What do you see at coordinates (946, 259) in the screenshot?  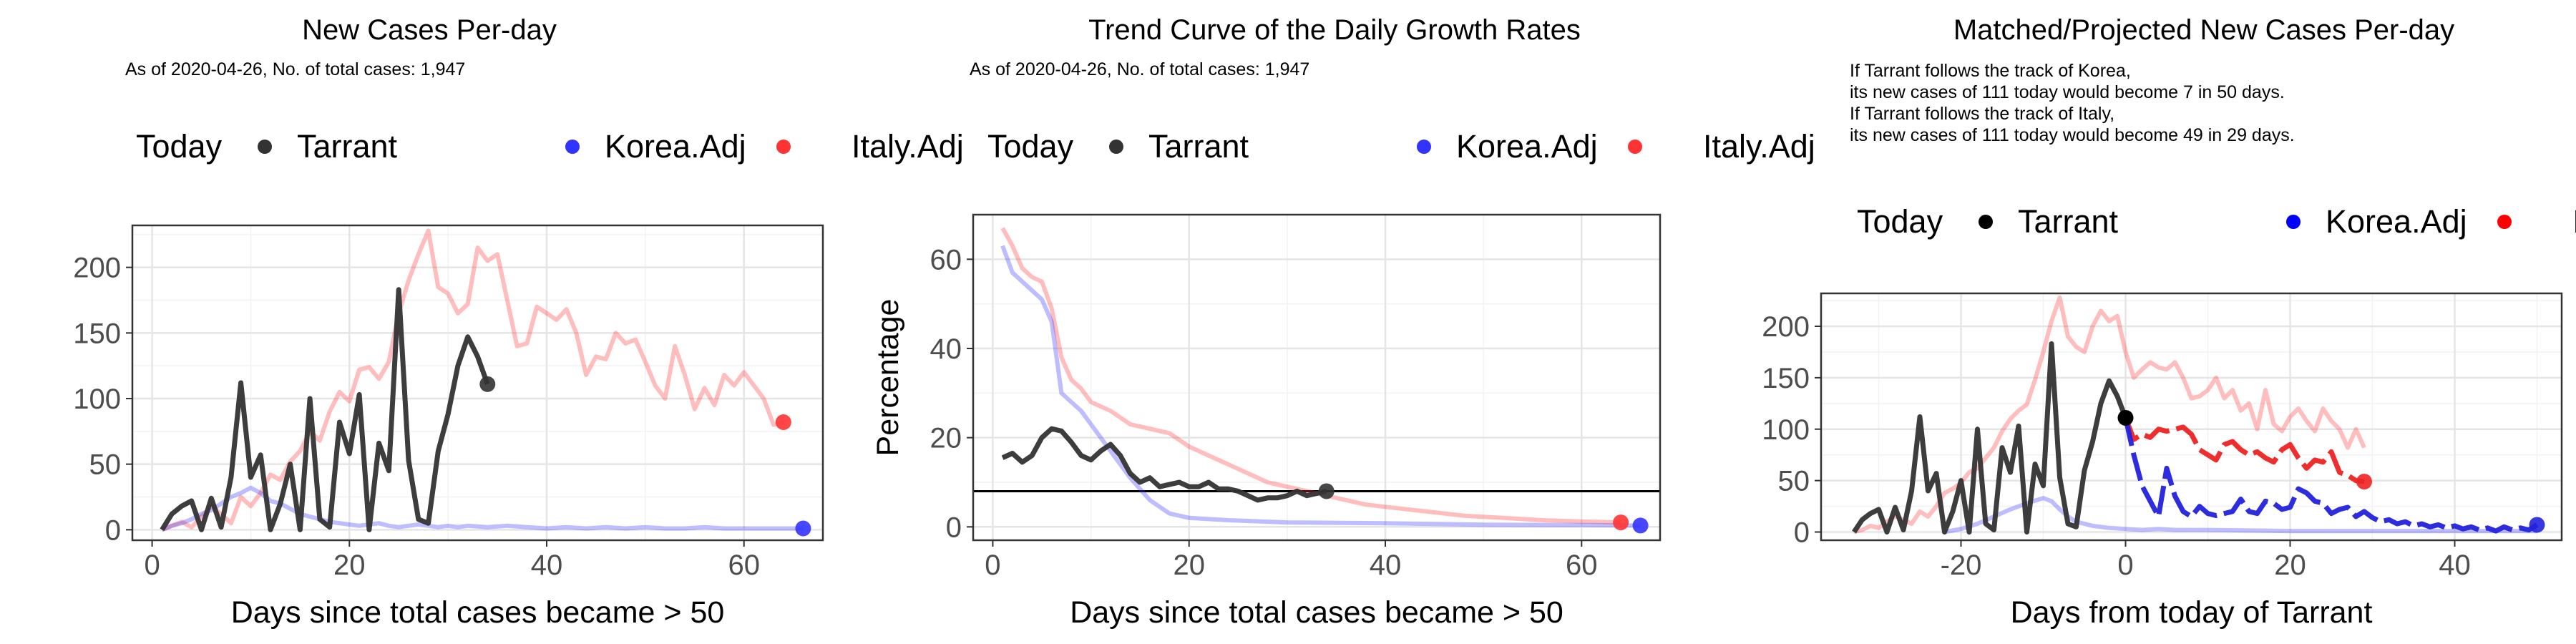 I see `y-tick-label: 60` at bounding box center [946, 259].